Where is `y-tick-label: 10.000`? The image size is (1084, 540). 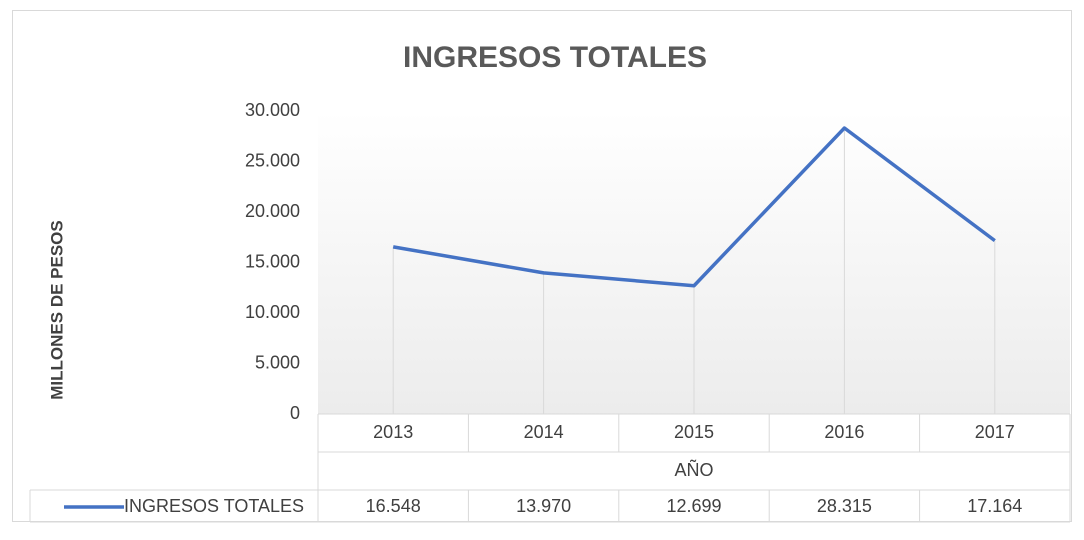
y-tick-label: 10.000 is located at coordinates (272, 312).